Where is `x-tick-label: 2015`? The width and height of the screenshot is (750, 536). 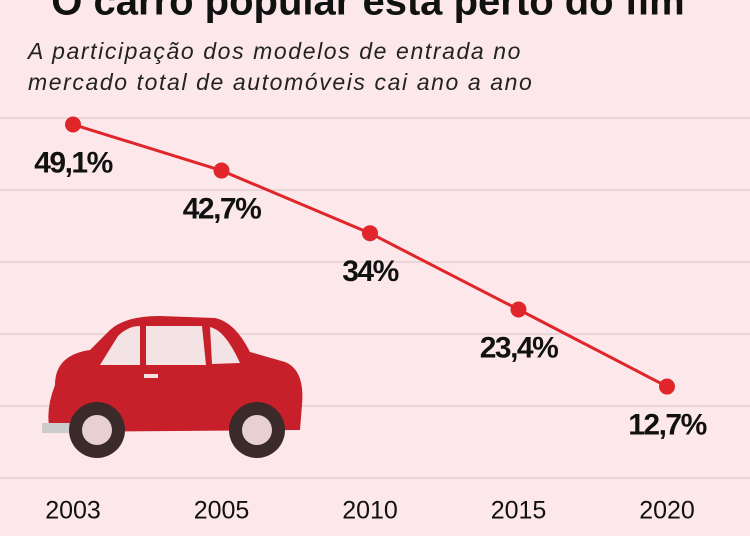 x-tick-label: 2015 is located at coordinates (519, 511).